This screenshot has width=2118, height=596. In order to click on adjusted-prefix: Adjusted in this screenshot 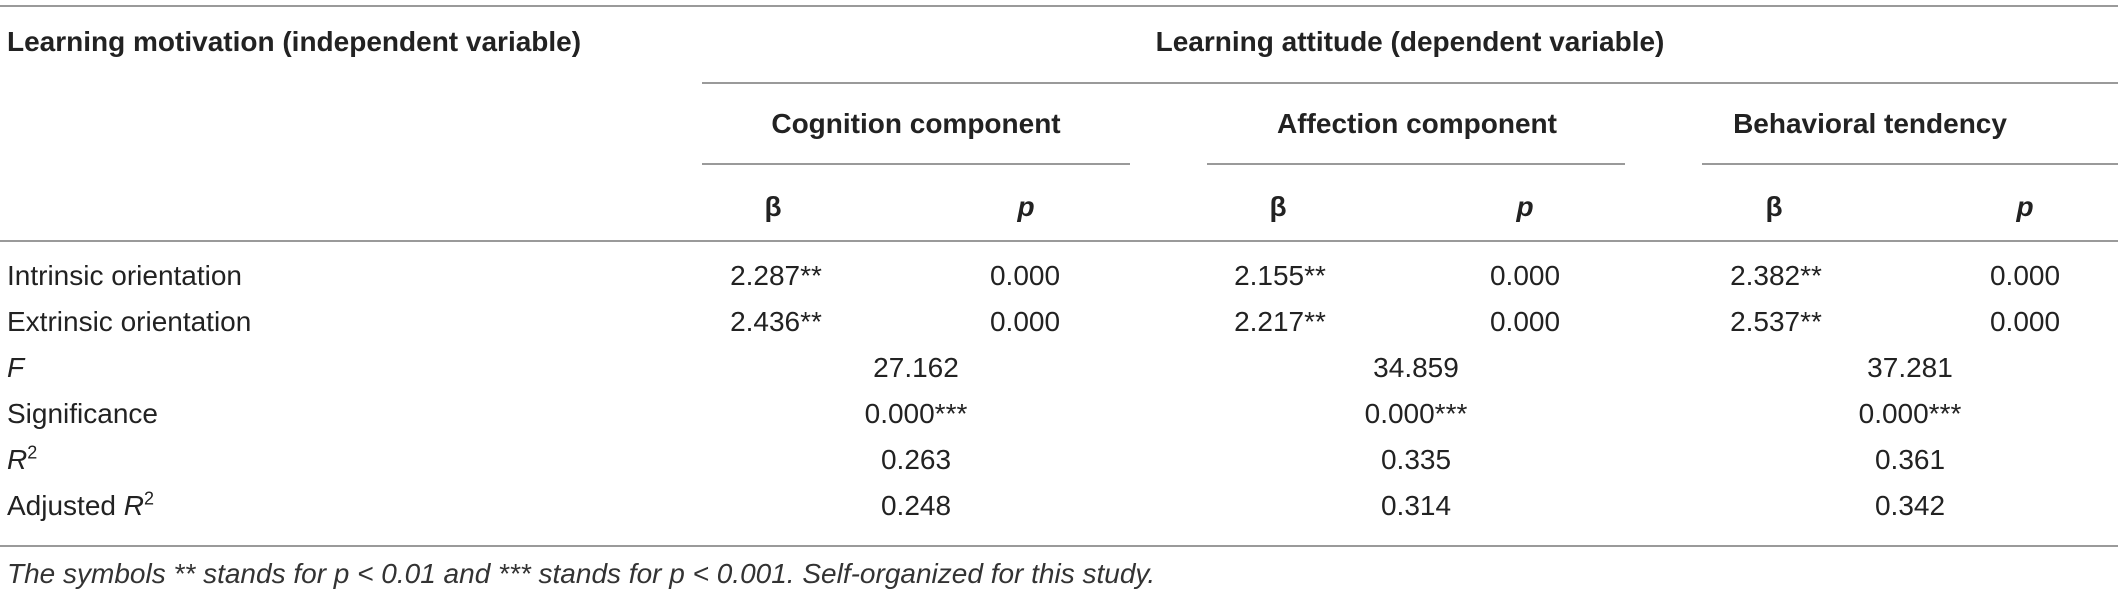, I will do `click(65, 505)`.